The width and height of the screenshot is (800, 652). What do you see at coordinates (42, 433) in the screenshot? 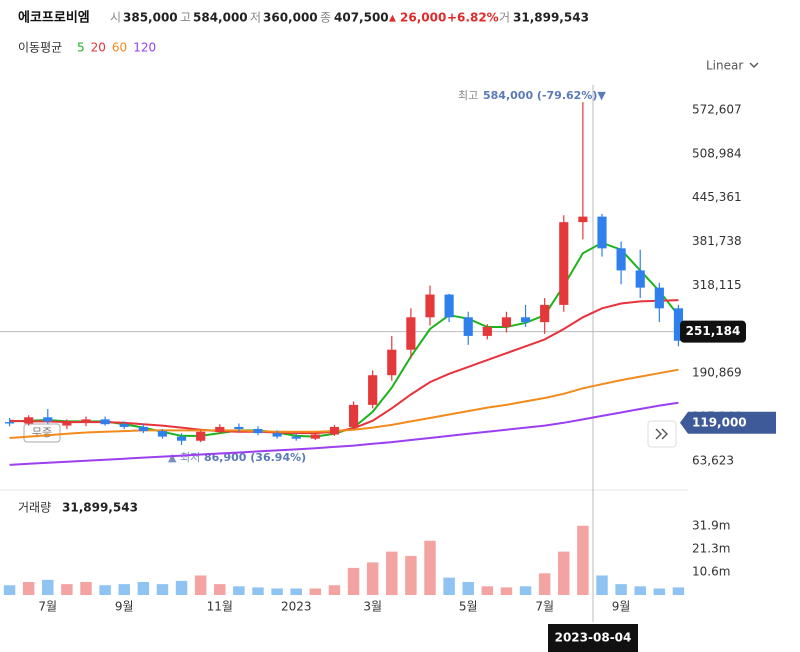
I see `event-box` at bounding box center [42, 433].